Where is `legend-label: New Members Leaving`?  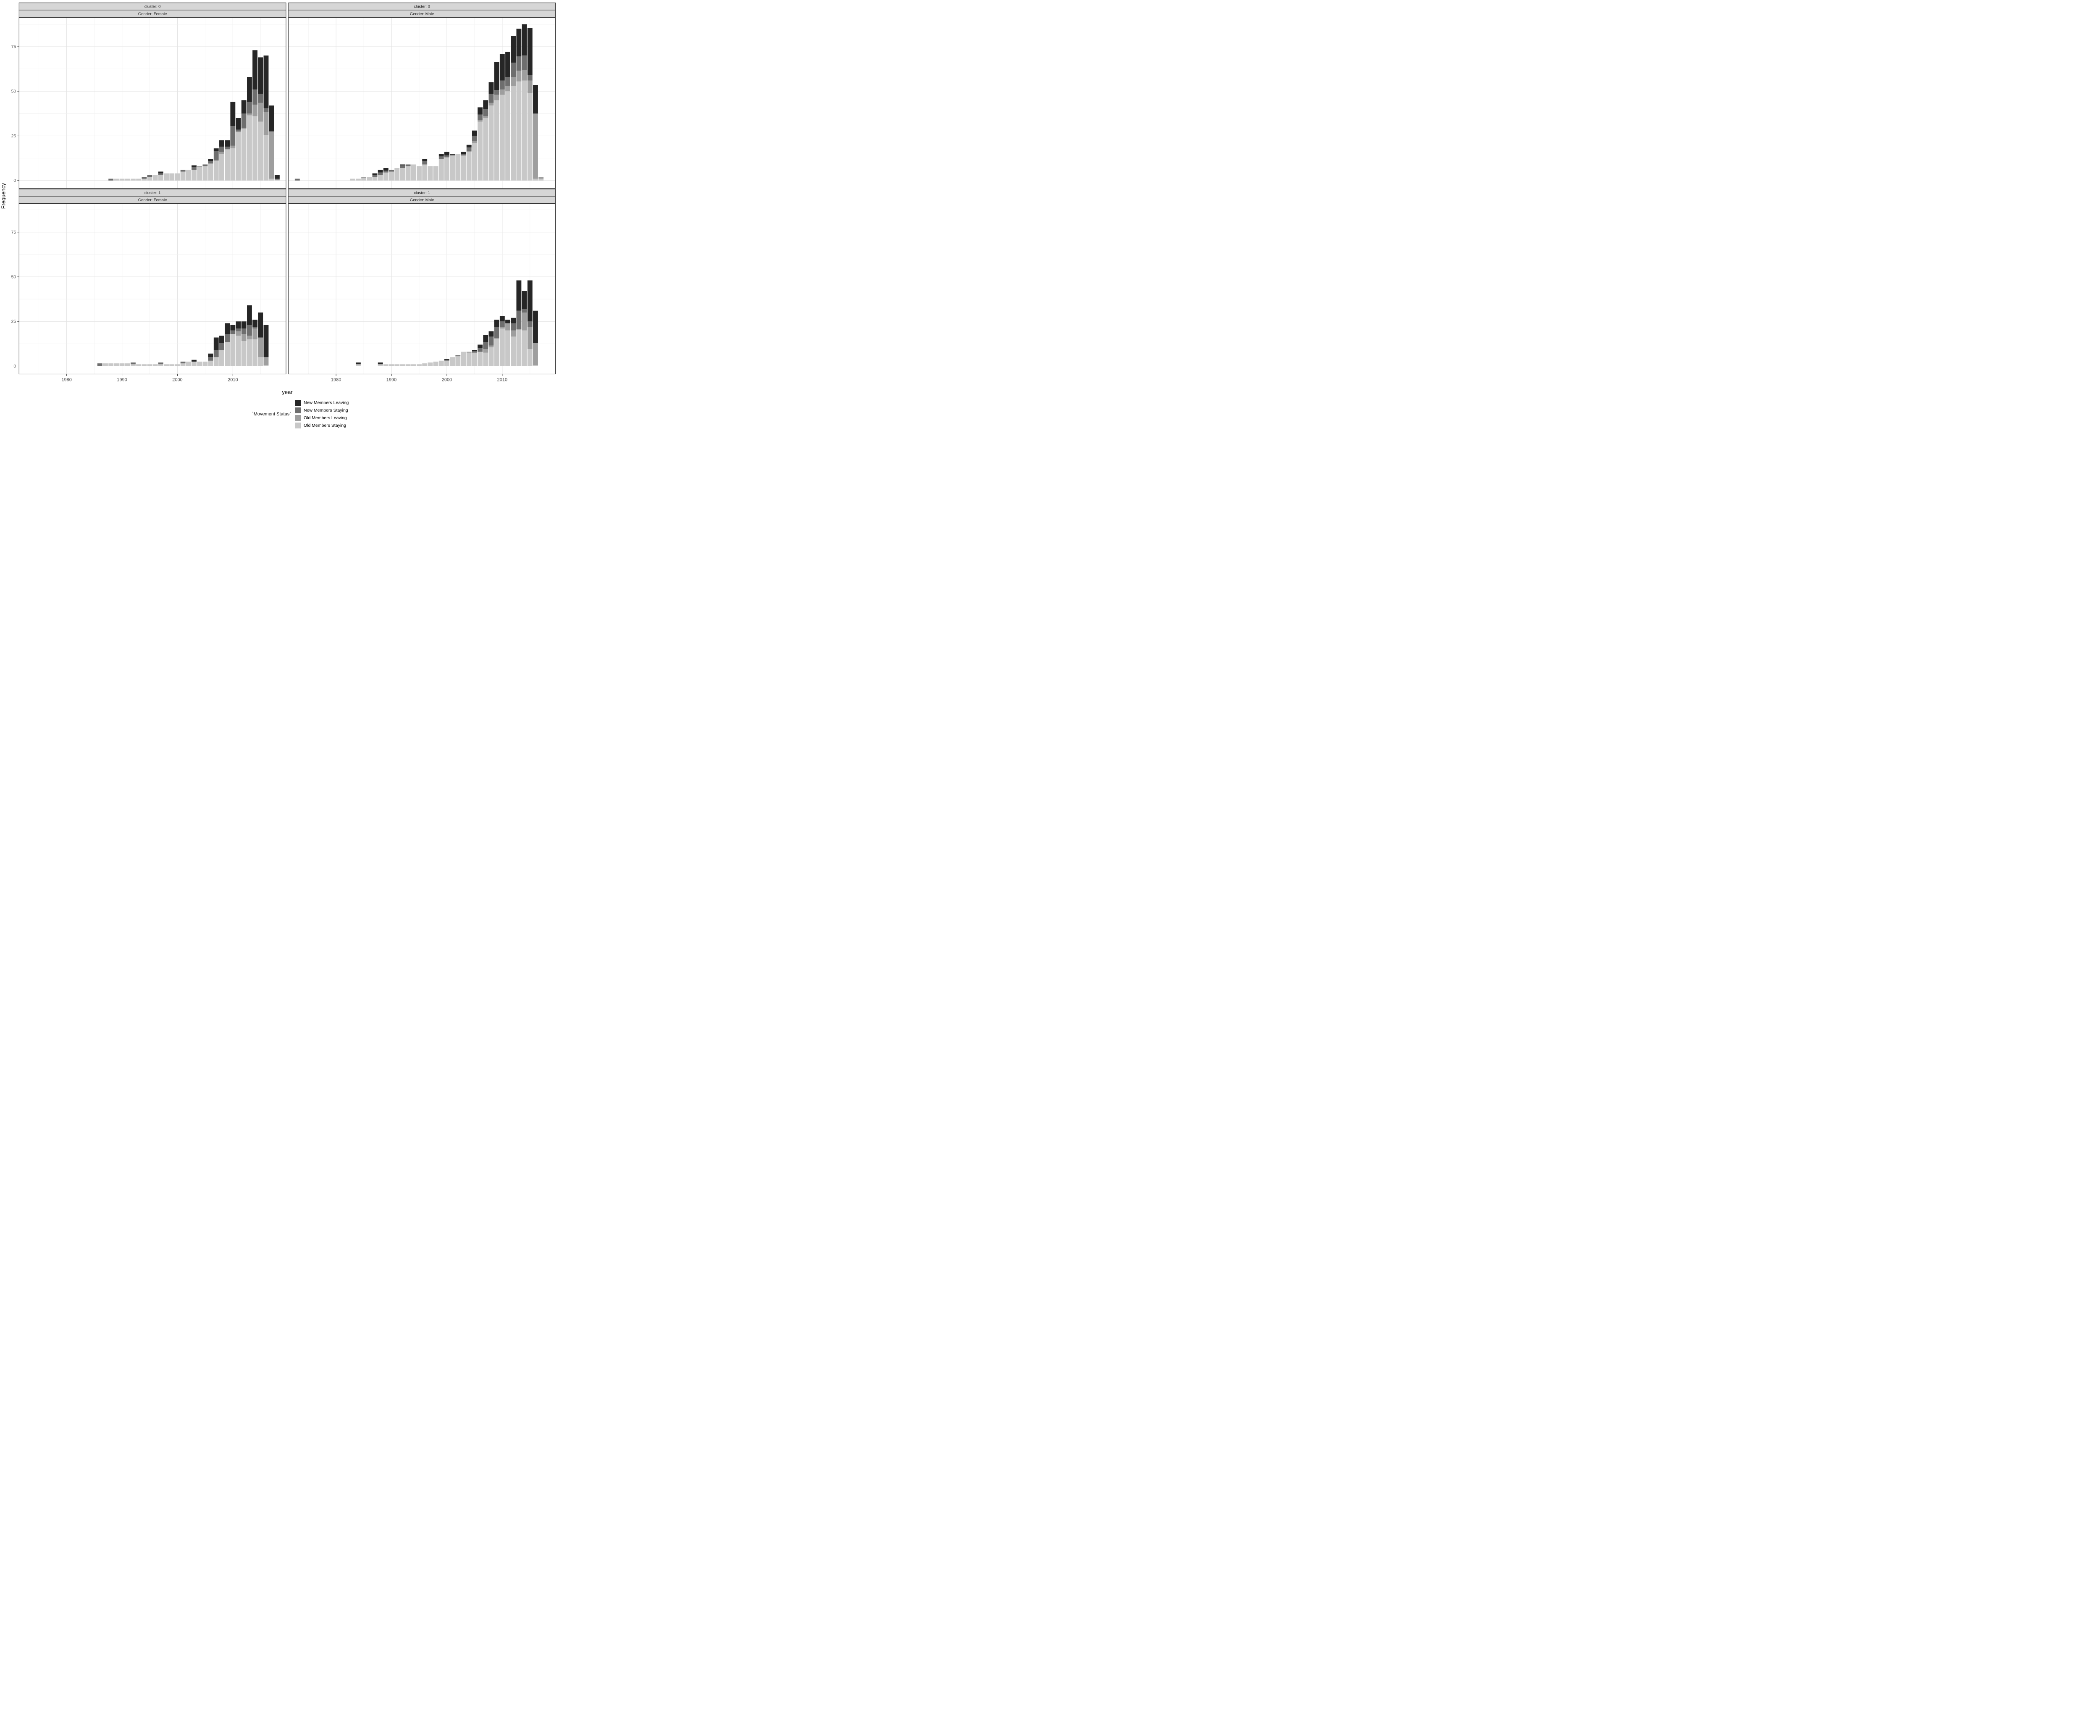 legend-label: New Members Leaving is located at coordinates (326, 402).